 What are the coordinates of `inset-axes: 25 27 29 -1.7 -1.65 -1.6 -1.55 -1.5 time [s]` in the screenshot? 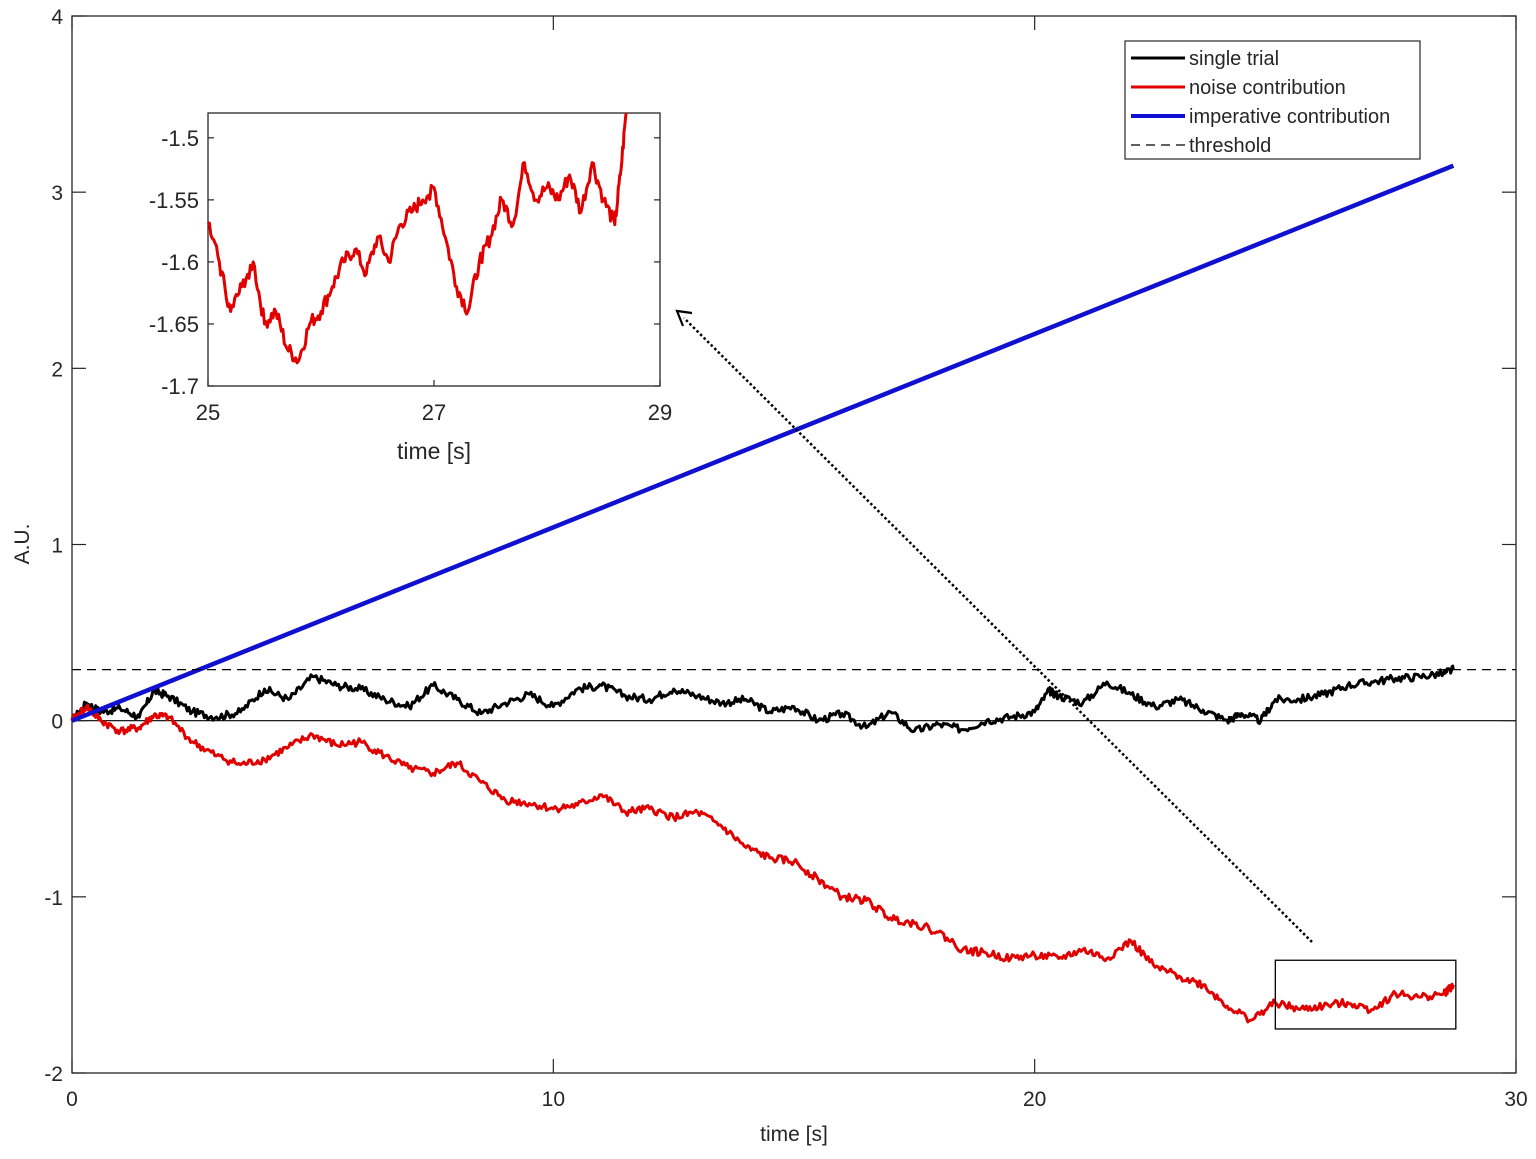 It's located at (410, 288).